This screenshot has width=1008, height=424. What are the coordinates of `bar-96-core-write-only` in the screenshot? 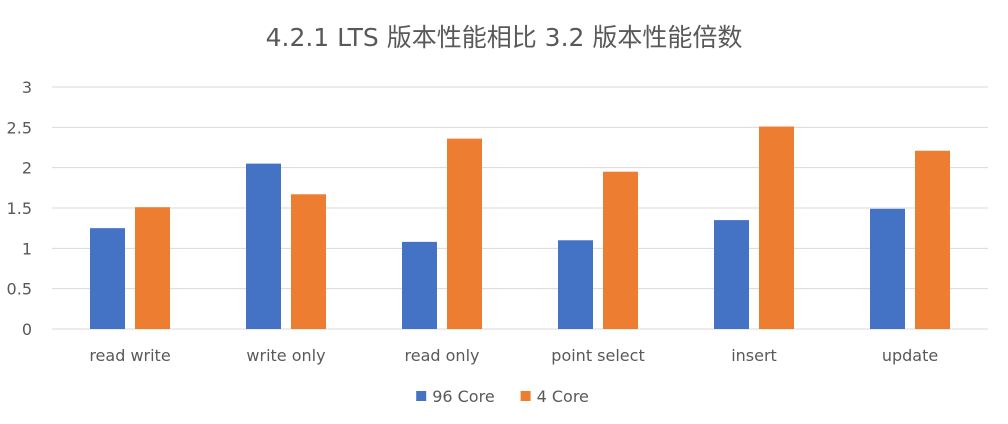 It's located at (263, 246).